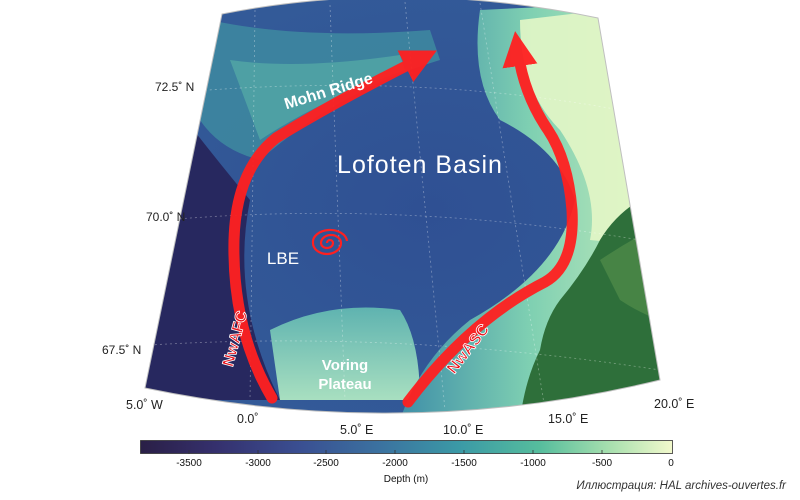 The width and height of the screenshot is (800, 500). I want to click on colorbar-tick: 0, so click(671, 463).